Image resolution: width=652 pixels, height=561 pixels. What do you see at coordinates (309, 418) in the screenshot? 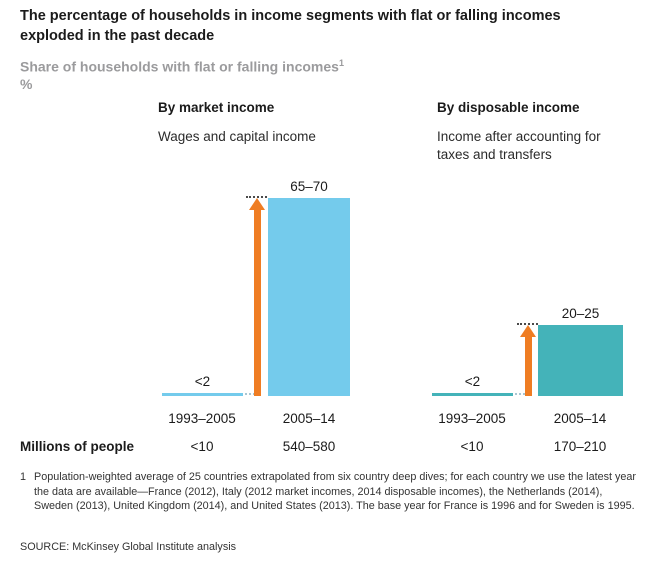
I see `x-label-market-2005-14: 2005–14` at bounding box center [309, 418].